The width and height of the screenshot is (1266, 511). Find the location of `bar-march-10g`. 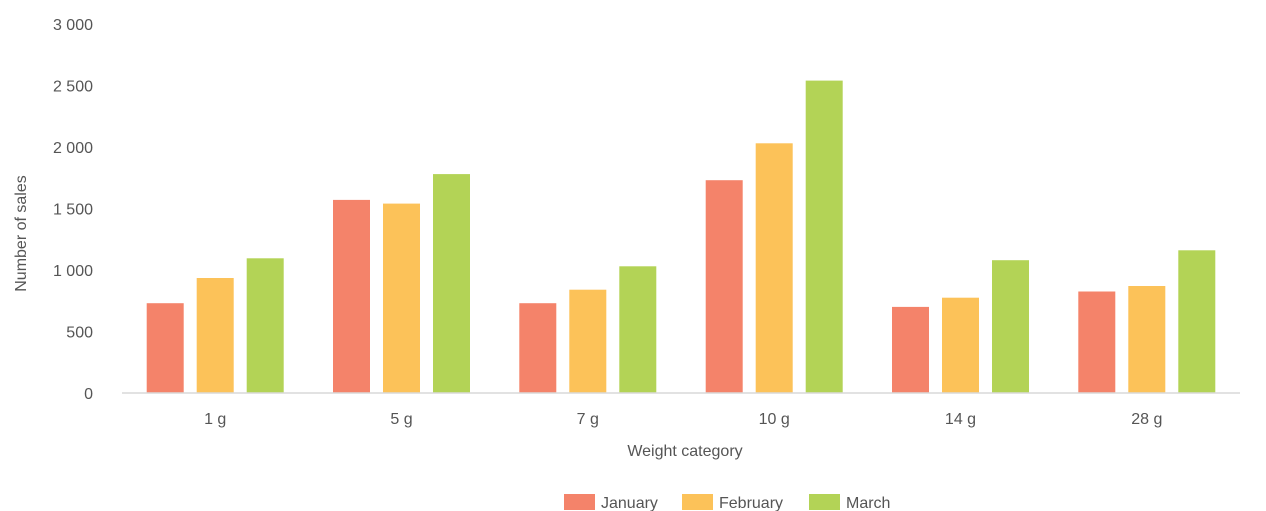

bar-march-10g is located at coordinates (824, 236).